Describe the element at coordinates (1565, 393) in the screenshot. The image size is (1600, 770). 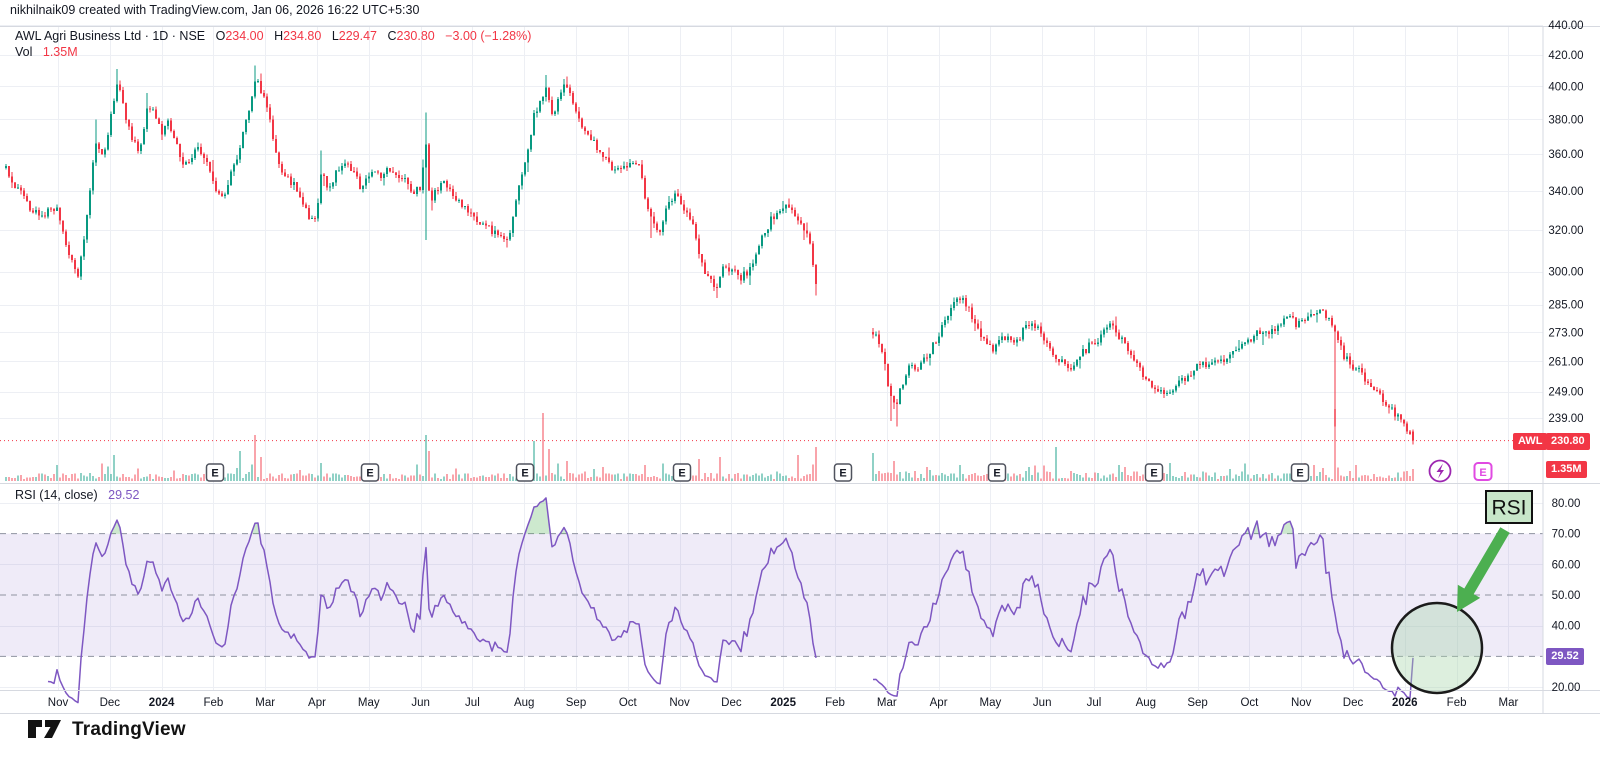
I see `price-tick-label: 249.00` at that location.